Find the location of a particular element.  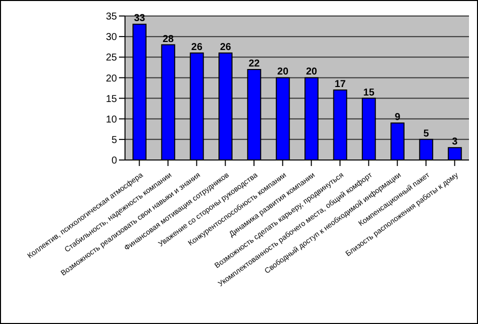

data-label: 5 is located at coordinates (426, 134).